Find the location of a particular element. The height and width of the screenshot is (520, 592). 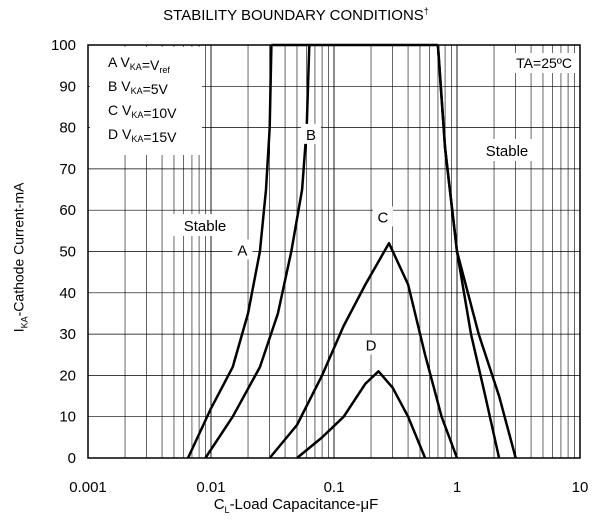

y-tick-label: 10 is located at coordinates (67, 417).